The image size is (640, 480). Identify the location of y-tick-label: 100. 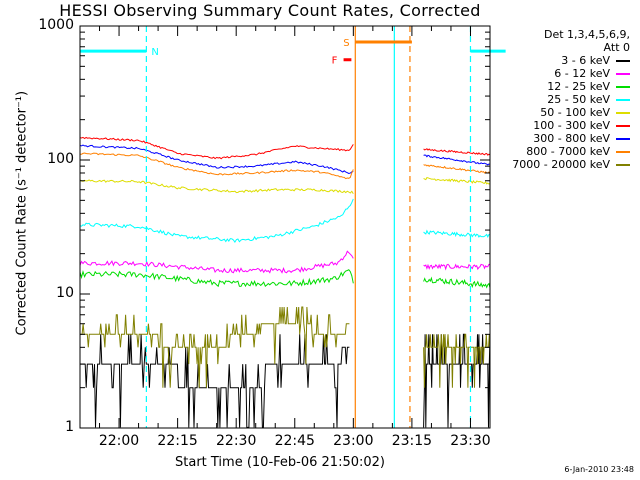
(60, 159).